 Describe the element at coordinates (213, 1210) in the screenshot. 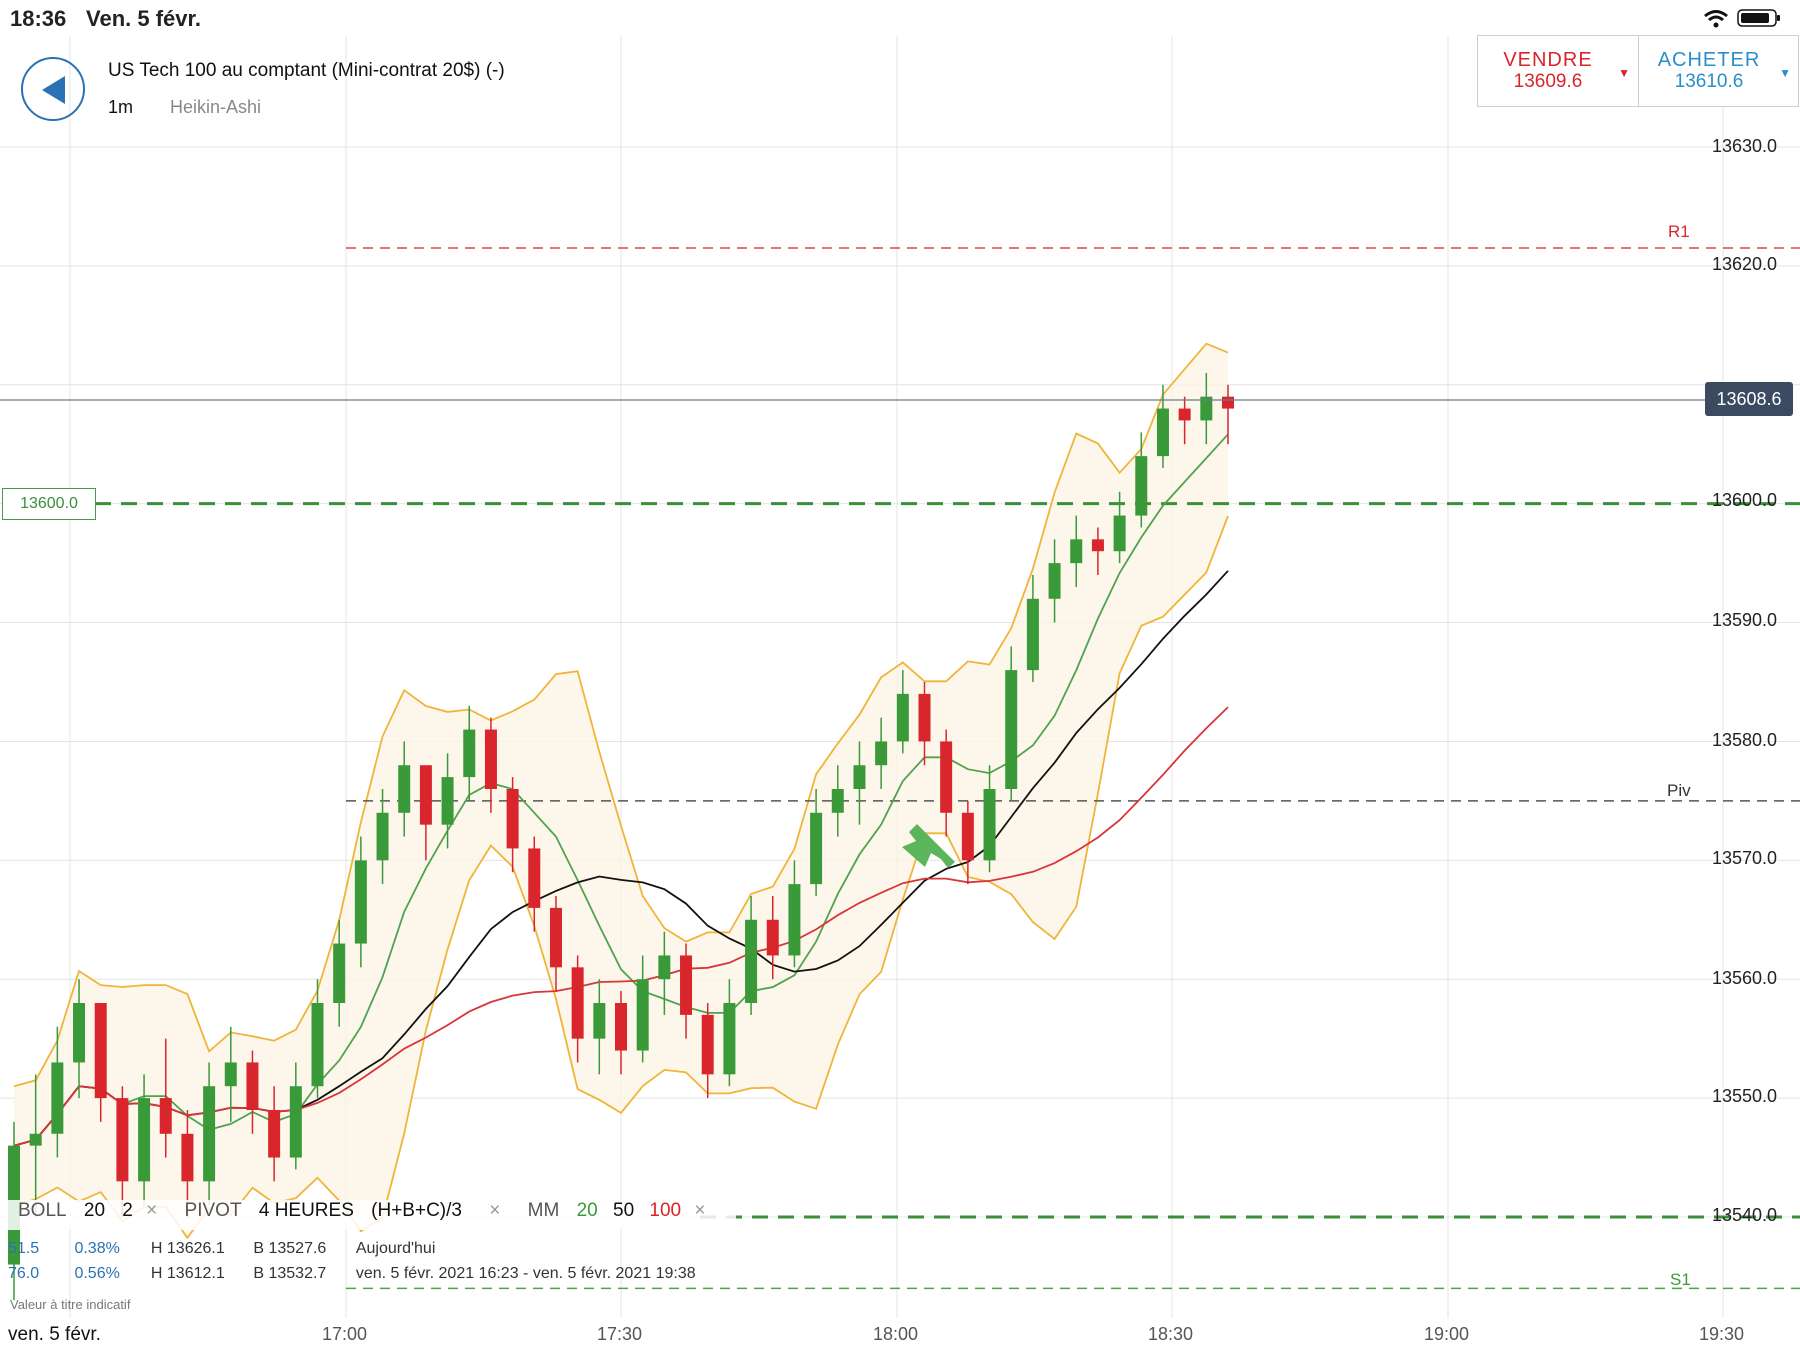

I see `pivot-name: PIVOT` at that location.